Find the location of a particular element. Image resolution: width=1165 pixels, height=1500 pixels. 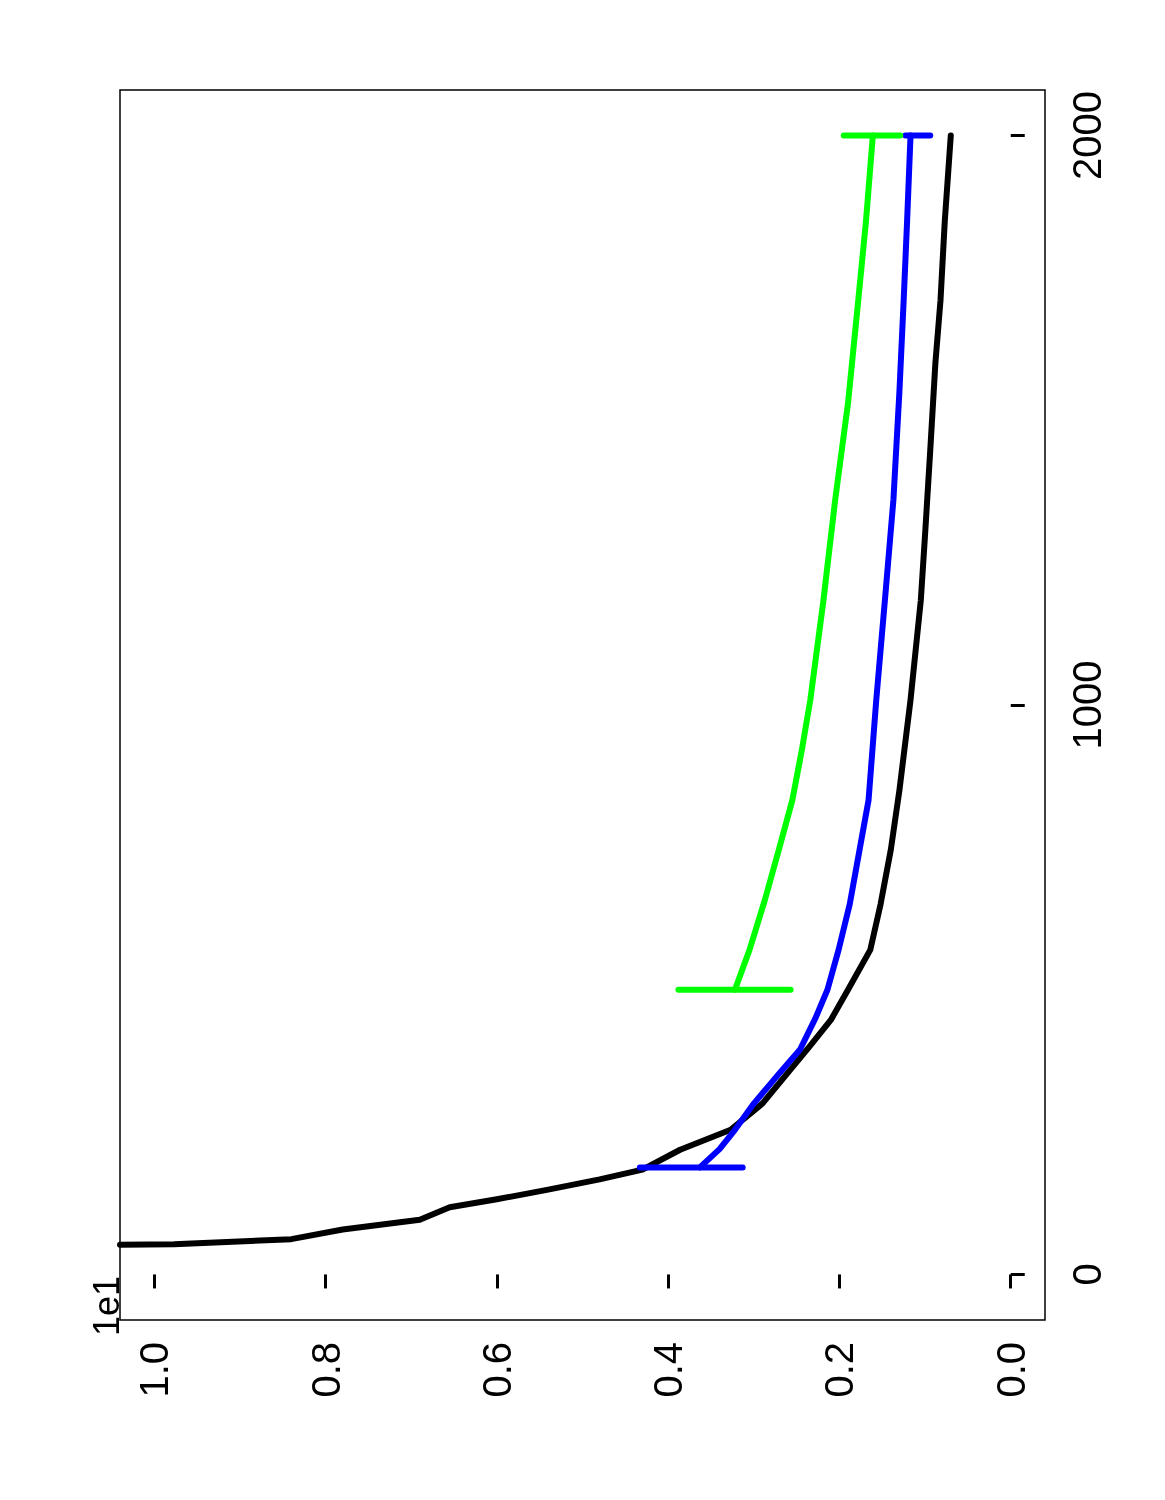

y-tick-label: 0 is located at coordinates (1087, 1274).